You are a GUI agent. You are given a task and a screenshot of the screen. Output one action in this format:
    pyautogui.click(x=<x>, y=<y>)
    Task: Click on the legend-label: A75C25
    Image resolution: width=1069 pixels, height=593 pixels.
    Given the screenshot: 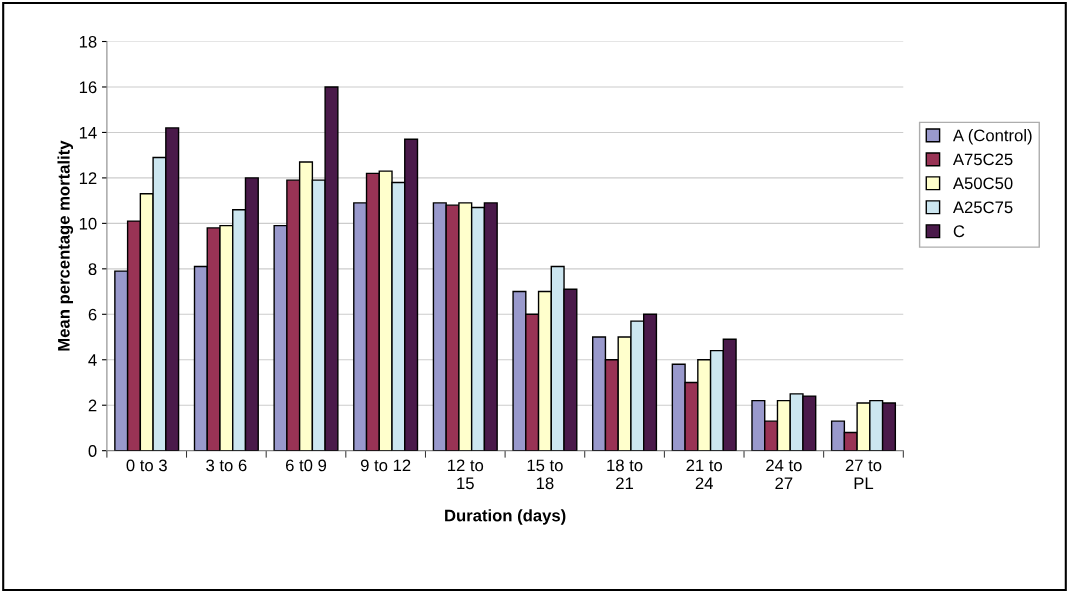 What is the action you would take?
    pyautogui.click(x=982, y=159)
    